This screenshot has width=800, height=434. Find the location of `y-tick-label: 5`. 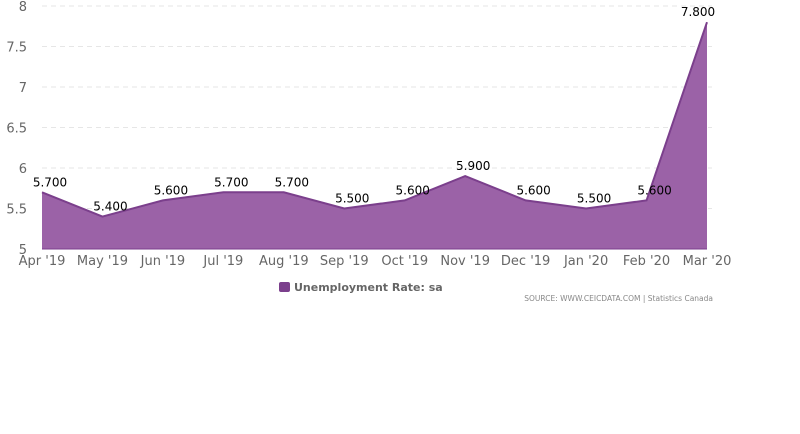

y-tick-label: 5 is located at coordinates (23, 250).